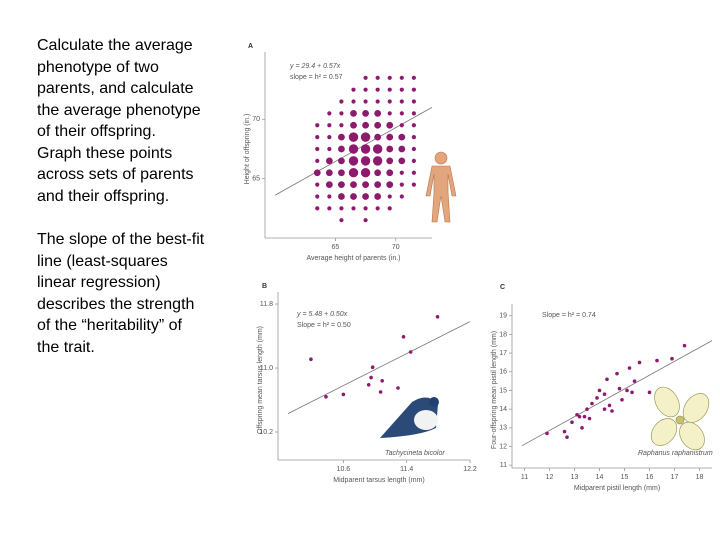 The image size is (720, 540). What do you see at coordinates (503, 316) in the screenshot?
I see `y-tick-label: 19` at bounding box center [503, 316].